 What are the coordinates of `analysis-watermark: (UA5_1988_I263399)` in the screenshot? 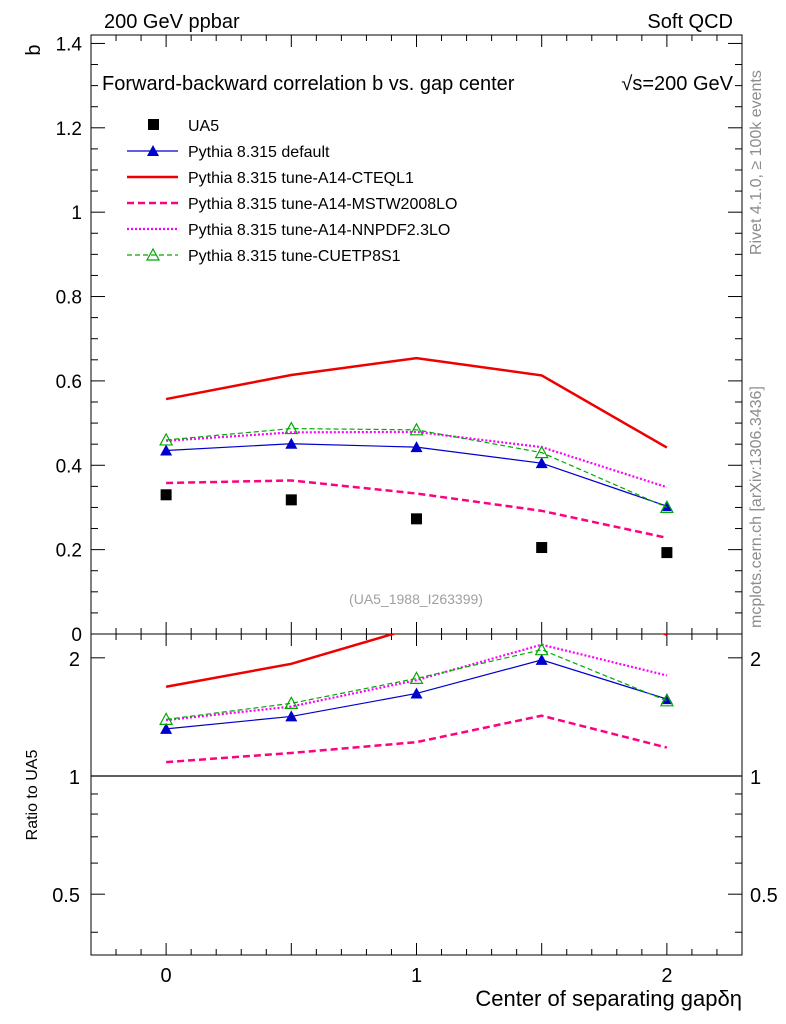 It's located at (416, 599).